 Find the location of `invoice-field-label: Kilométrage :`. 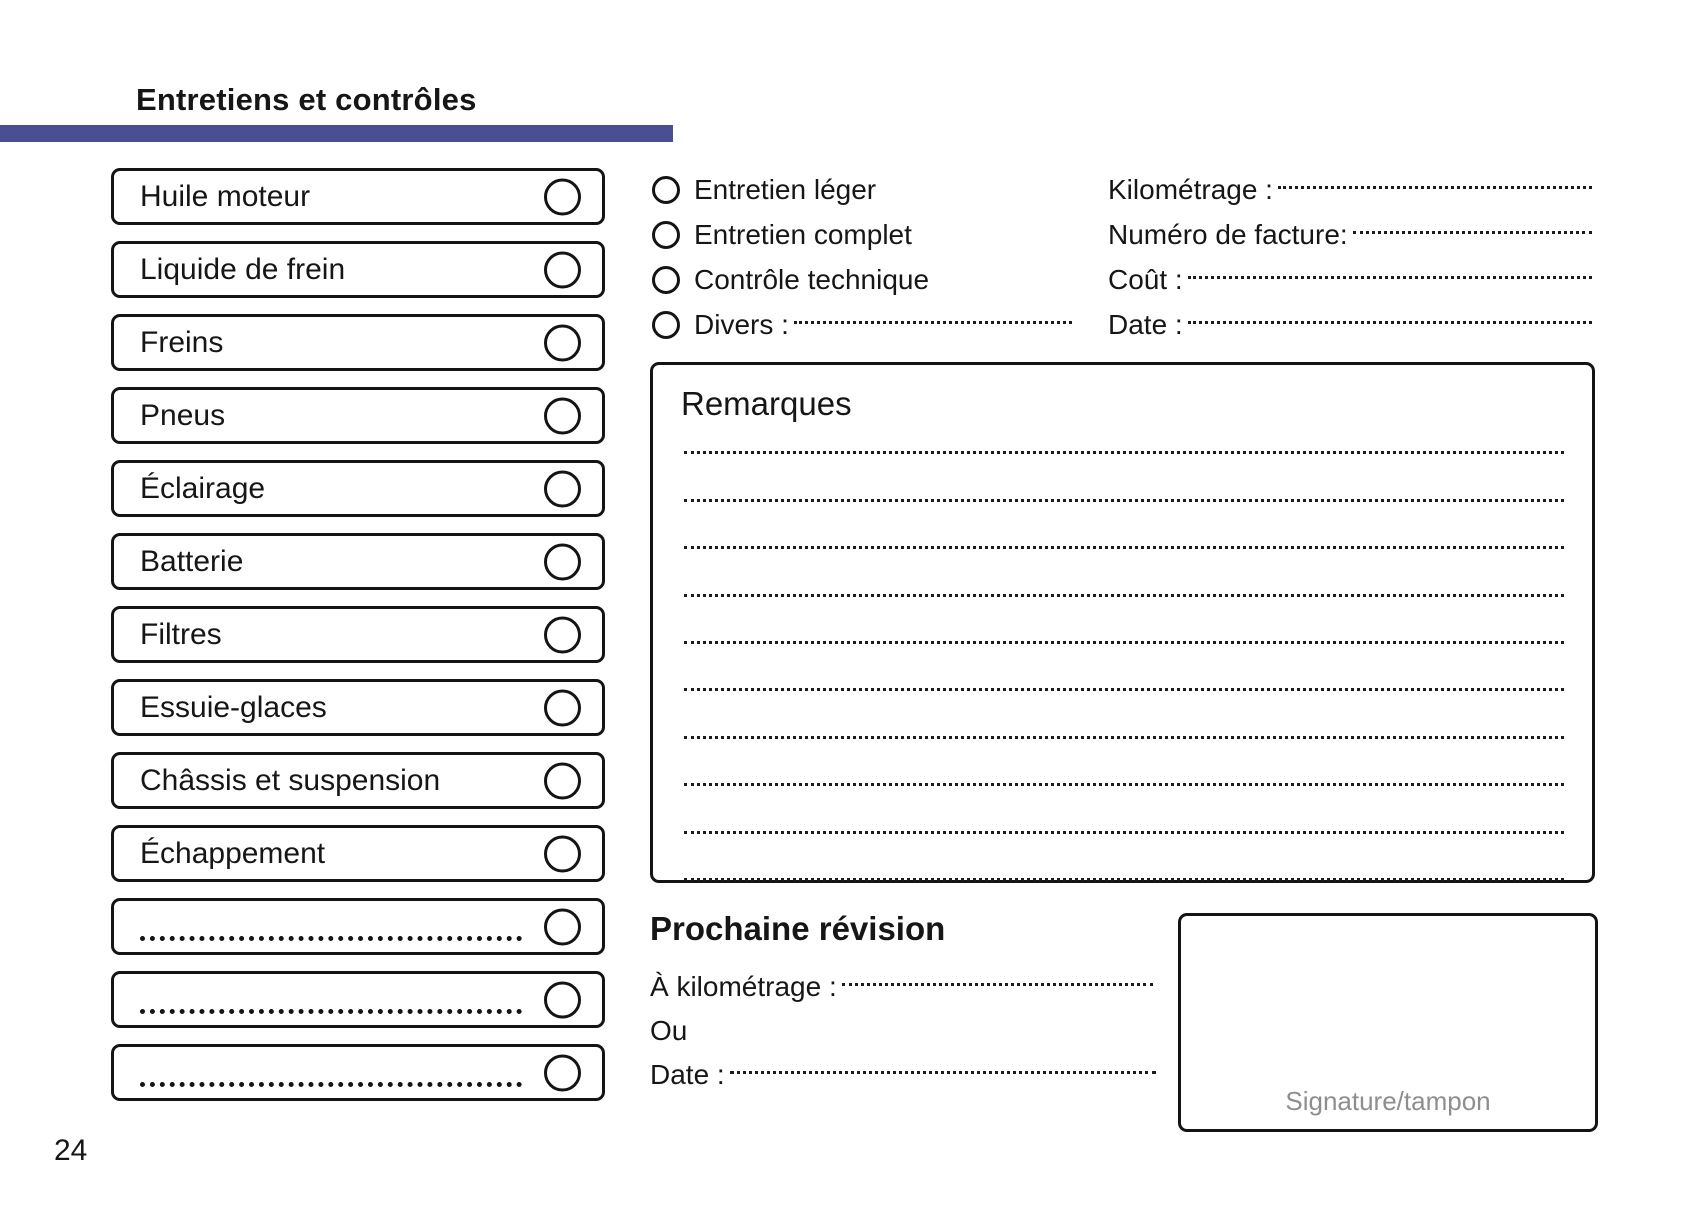

invoice-field-label: Kilométrage : is located at coordinates (1190, 189).